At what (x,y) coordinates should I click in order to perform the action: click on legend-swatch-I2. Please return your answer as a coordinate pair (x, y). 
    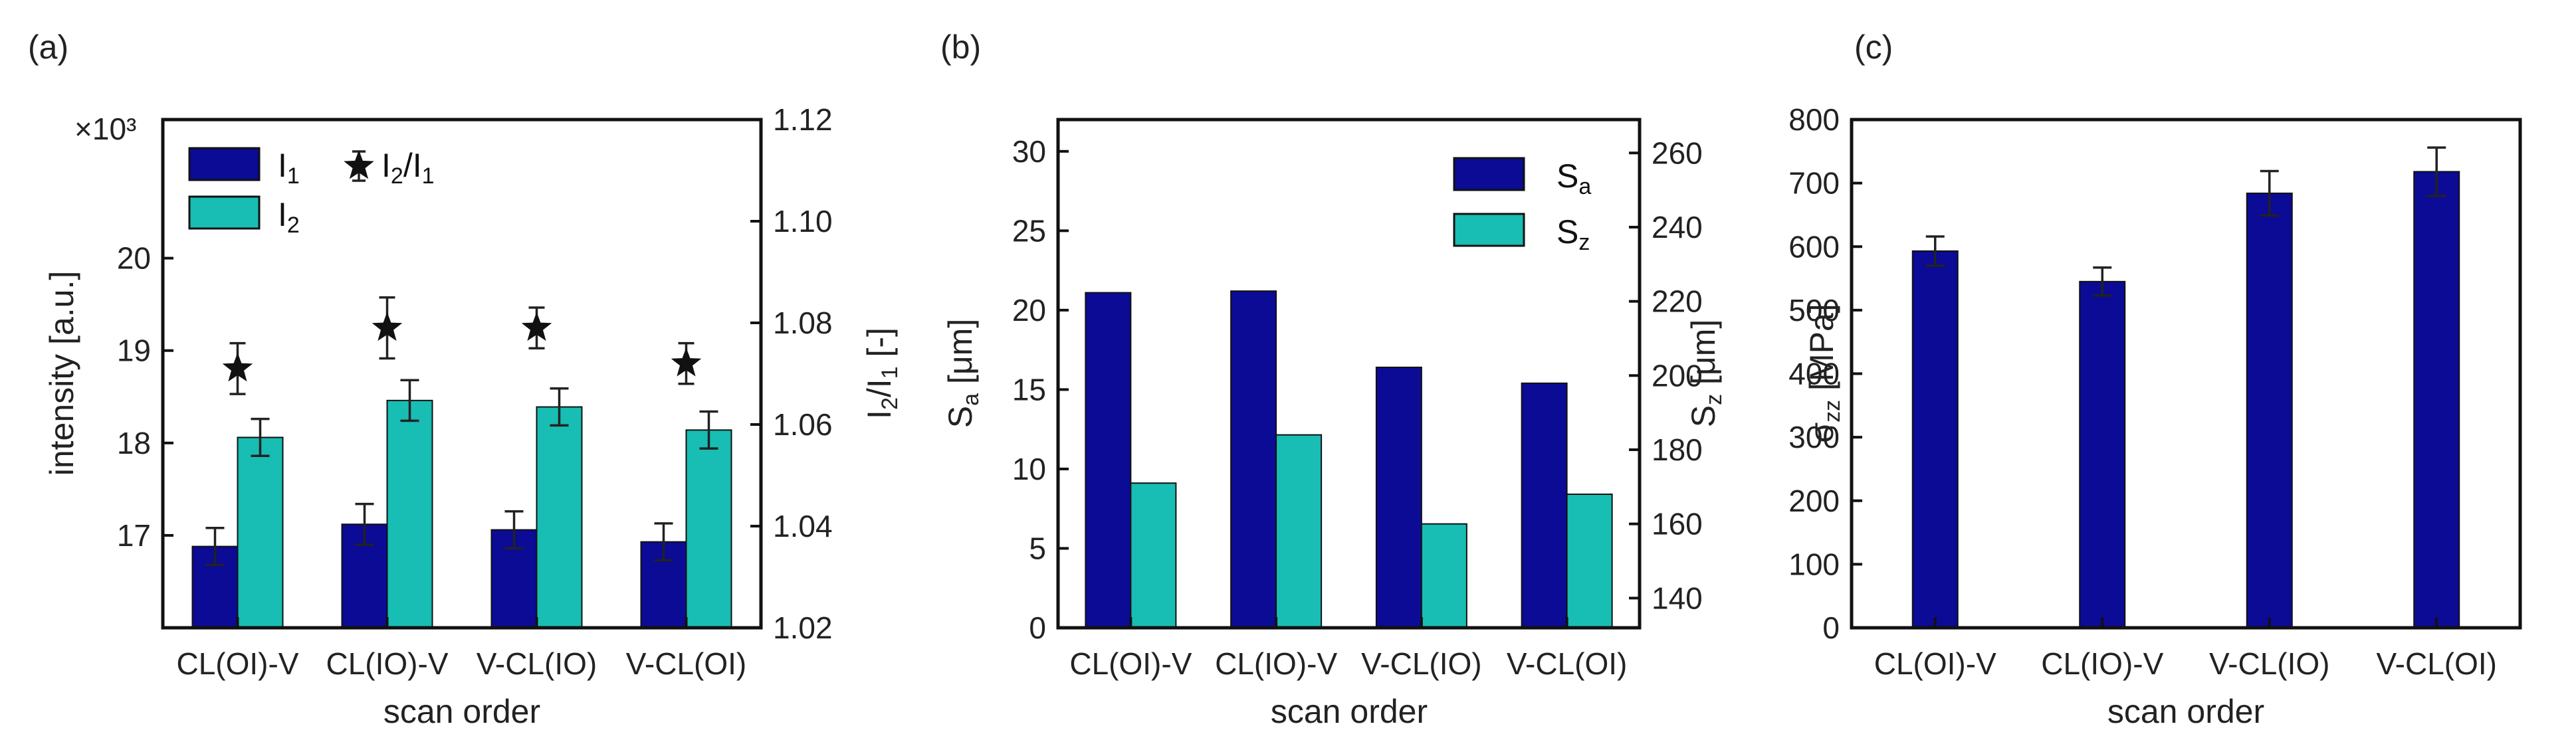
    Looking at the image, I should click on (224, 212).